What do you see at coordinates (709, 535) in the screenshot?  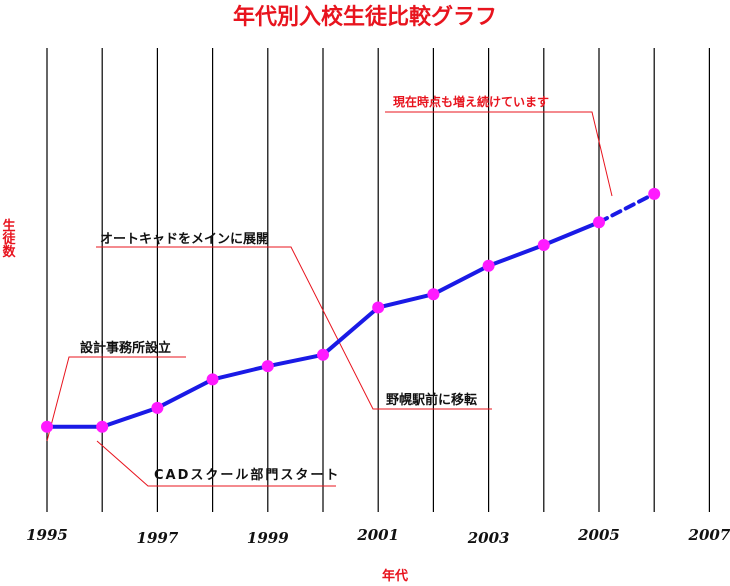 I see `x-tick-label-2007: 2007` at bounding box center [709, 535].